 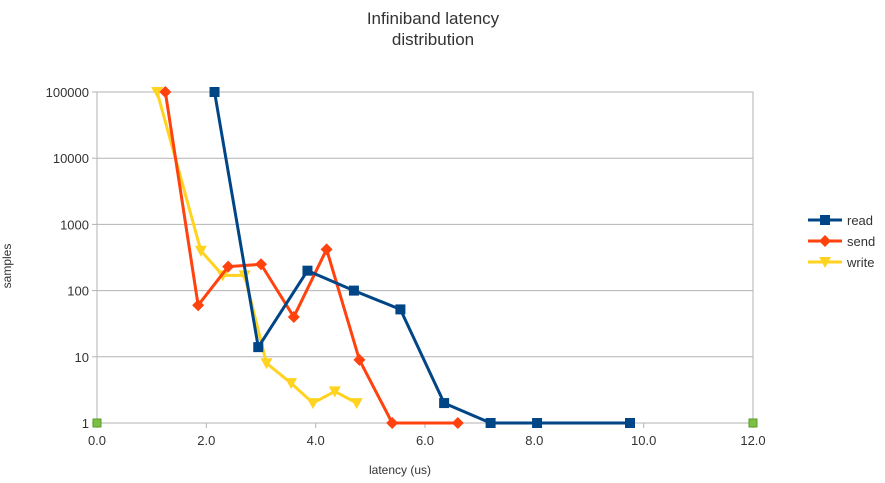 I want to click on x-tick-label: 0.0, so click(x=97, y=440).